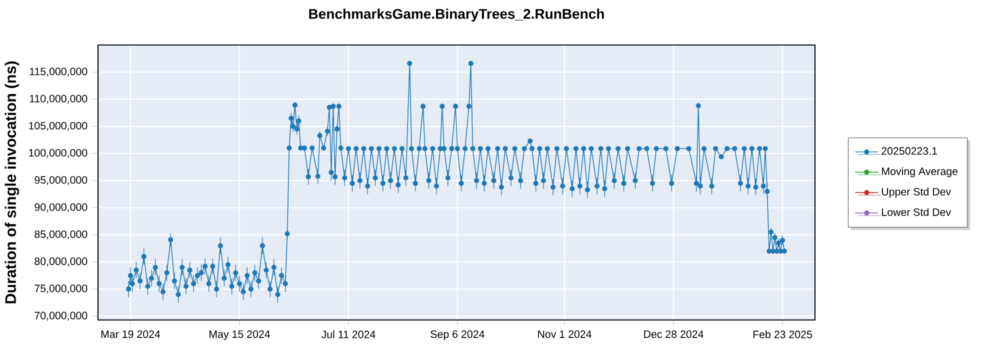 The image size is (1000, 350). I want to click on legend-label: Lower Std Dev, so click(917, 212).